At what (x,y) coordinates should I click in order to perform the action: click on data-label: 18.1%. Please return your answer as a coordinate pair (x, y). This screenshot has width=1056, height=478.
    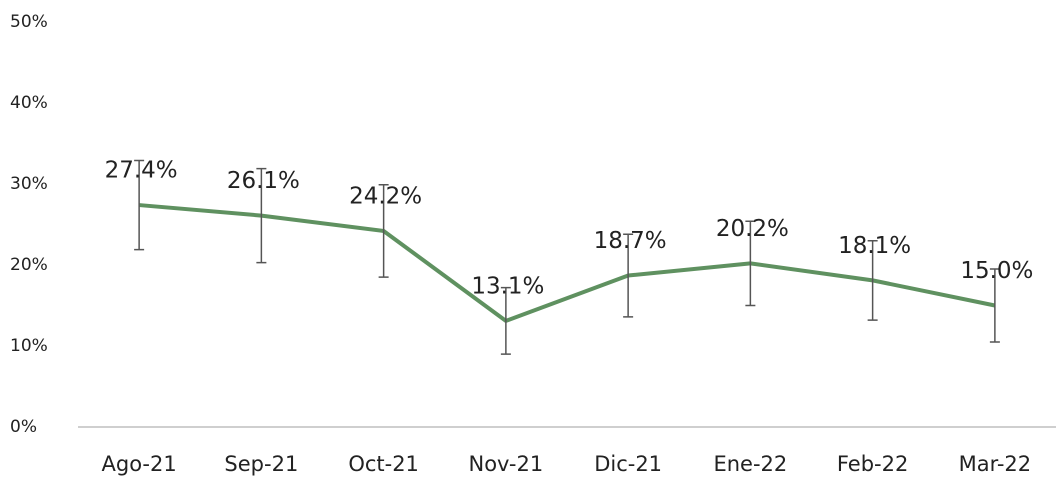
    Looking at the image, I should click on (874, 246).